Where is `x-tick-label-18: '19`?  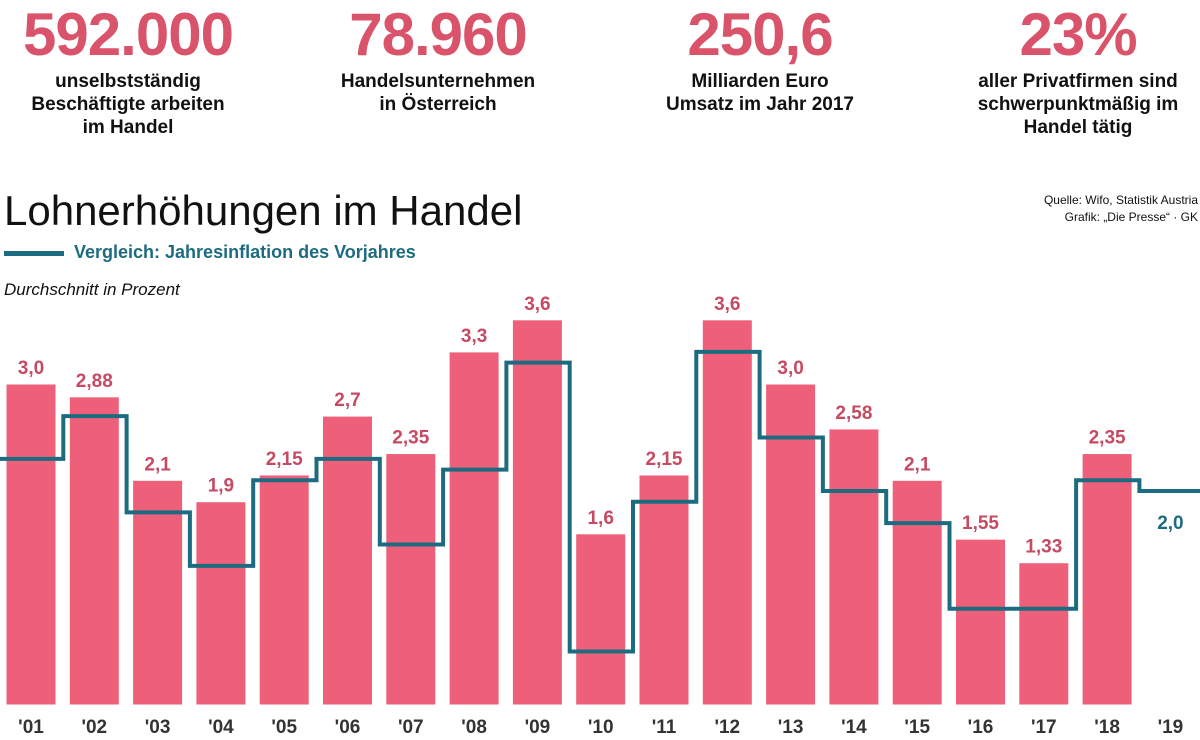
x-tick-label-18: '19 is located at coordinates (1171, 727).